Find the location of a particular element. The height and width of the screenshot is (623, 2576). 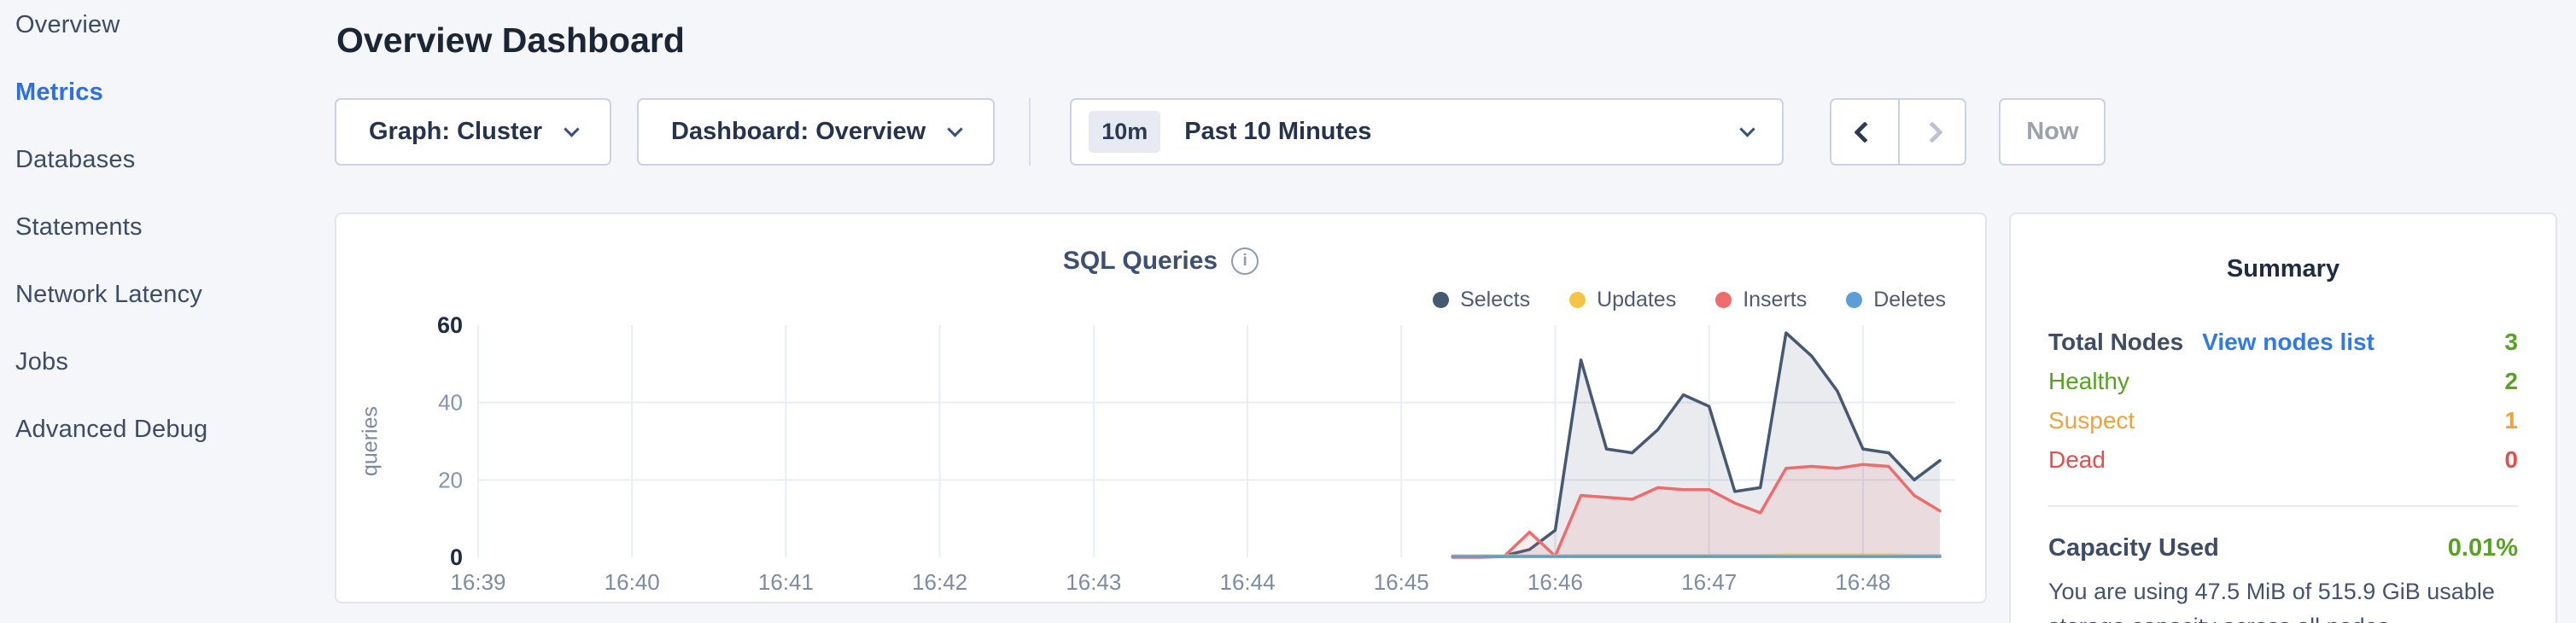

dashboard-dropdown: Dashboard: Overview is located at coordinates (816, 132).